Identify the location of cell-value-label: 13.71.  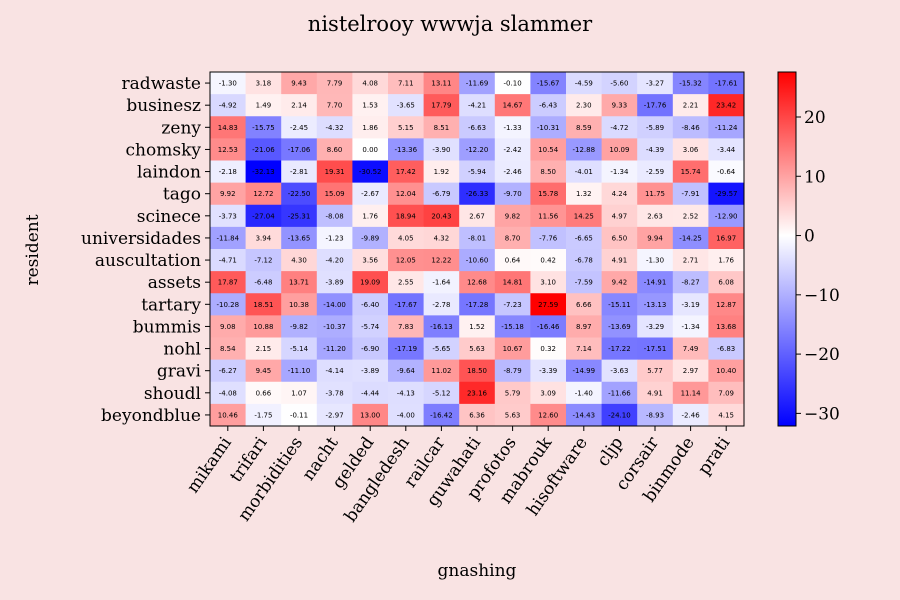
(299, 283).